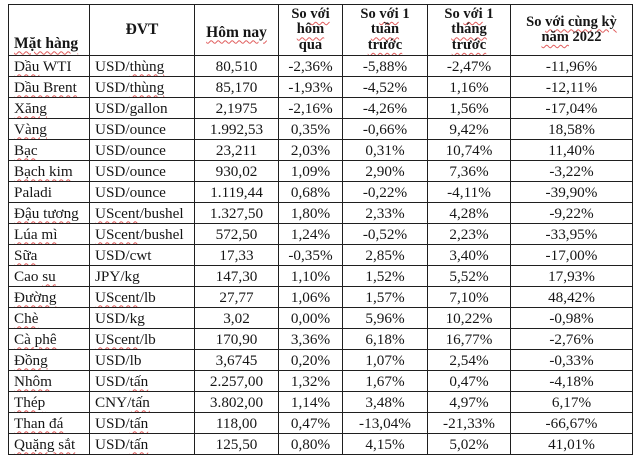 The width and height of the screenshot is (640, 458). What do you see at coordinates (469, 402) in the screenshot?
I see `cell-vs_month: 4,97%` at bounding box center [469, 402].